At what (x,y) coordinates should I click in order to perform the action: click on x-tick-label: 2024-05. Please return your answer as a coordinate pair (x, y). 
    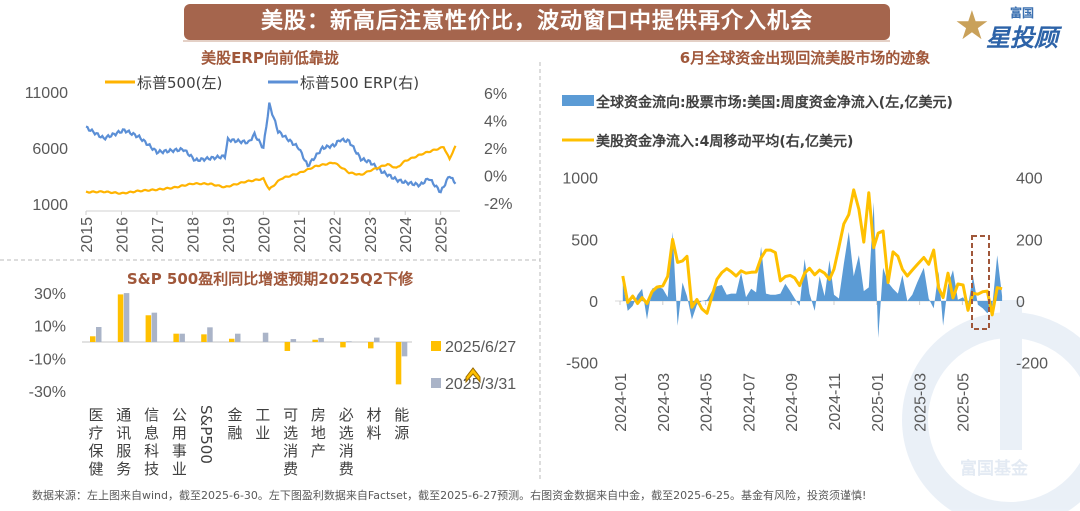
    Looking at the image, I should click on (707, 402).